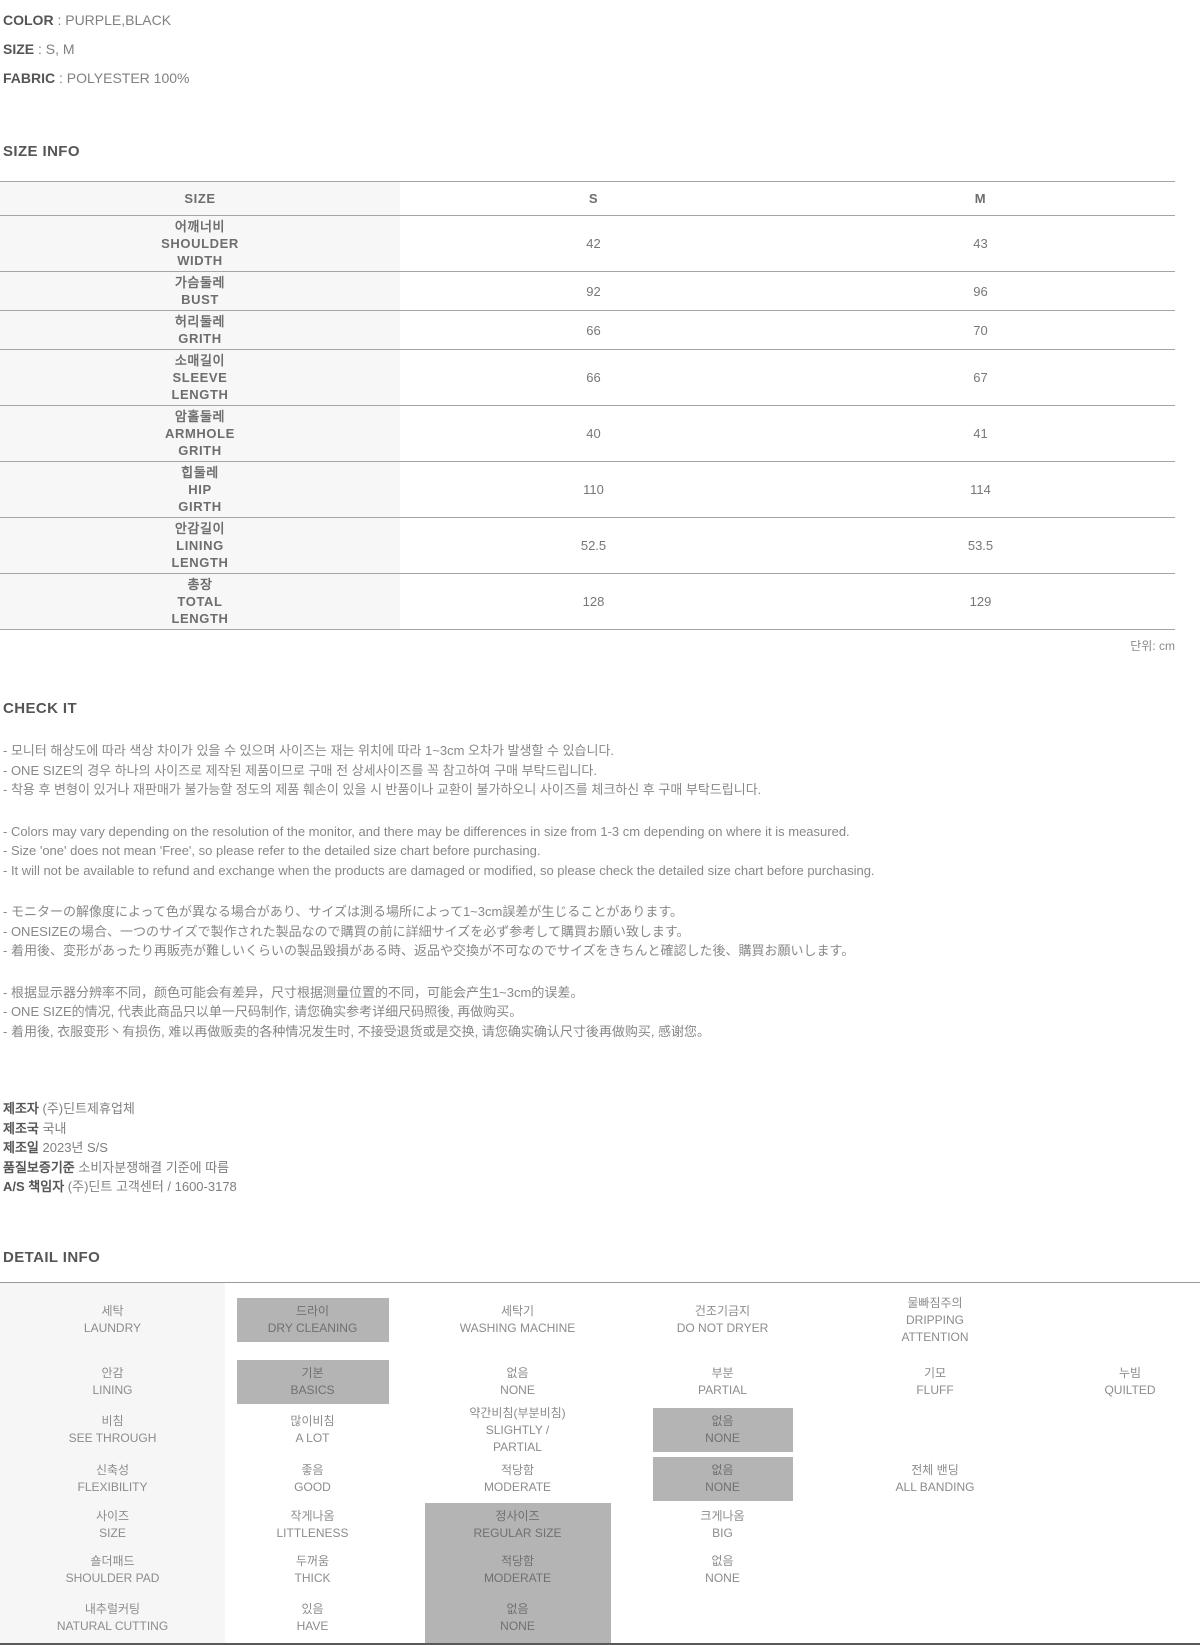 The height and width of the screenshot is (1645, 1200). I want to click on measurement-value-s: 66, so click(593, 330).